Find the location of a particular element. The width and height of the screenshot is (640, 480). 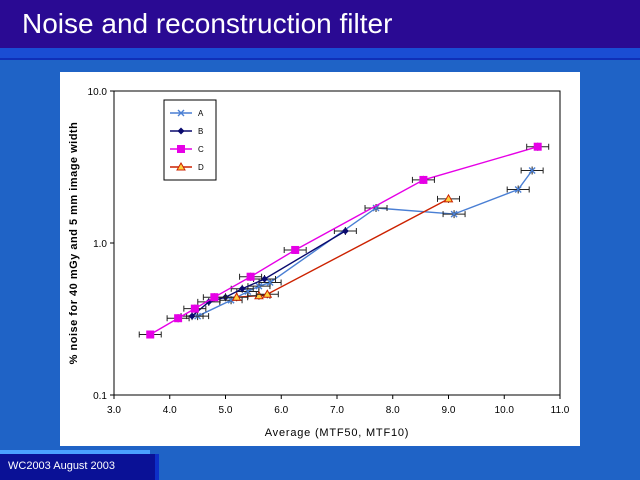

legend-B-marker is located at coordinates (181, 131).